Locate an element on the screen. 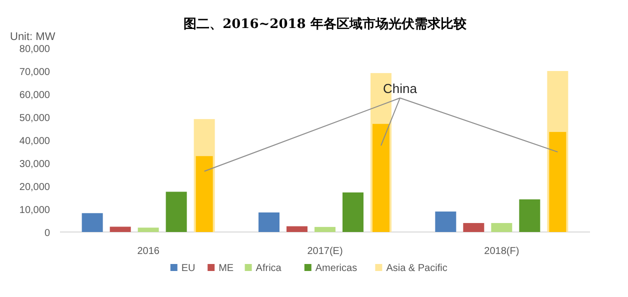 Image resolution: width=628 pixels, height=297 pixels. y-tick-label: 40,000 is located at coordinates (34, 141).